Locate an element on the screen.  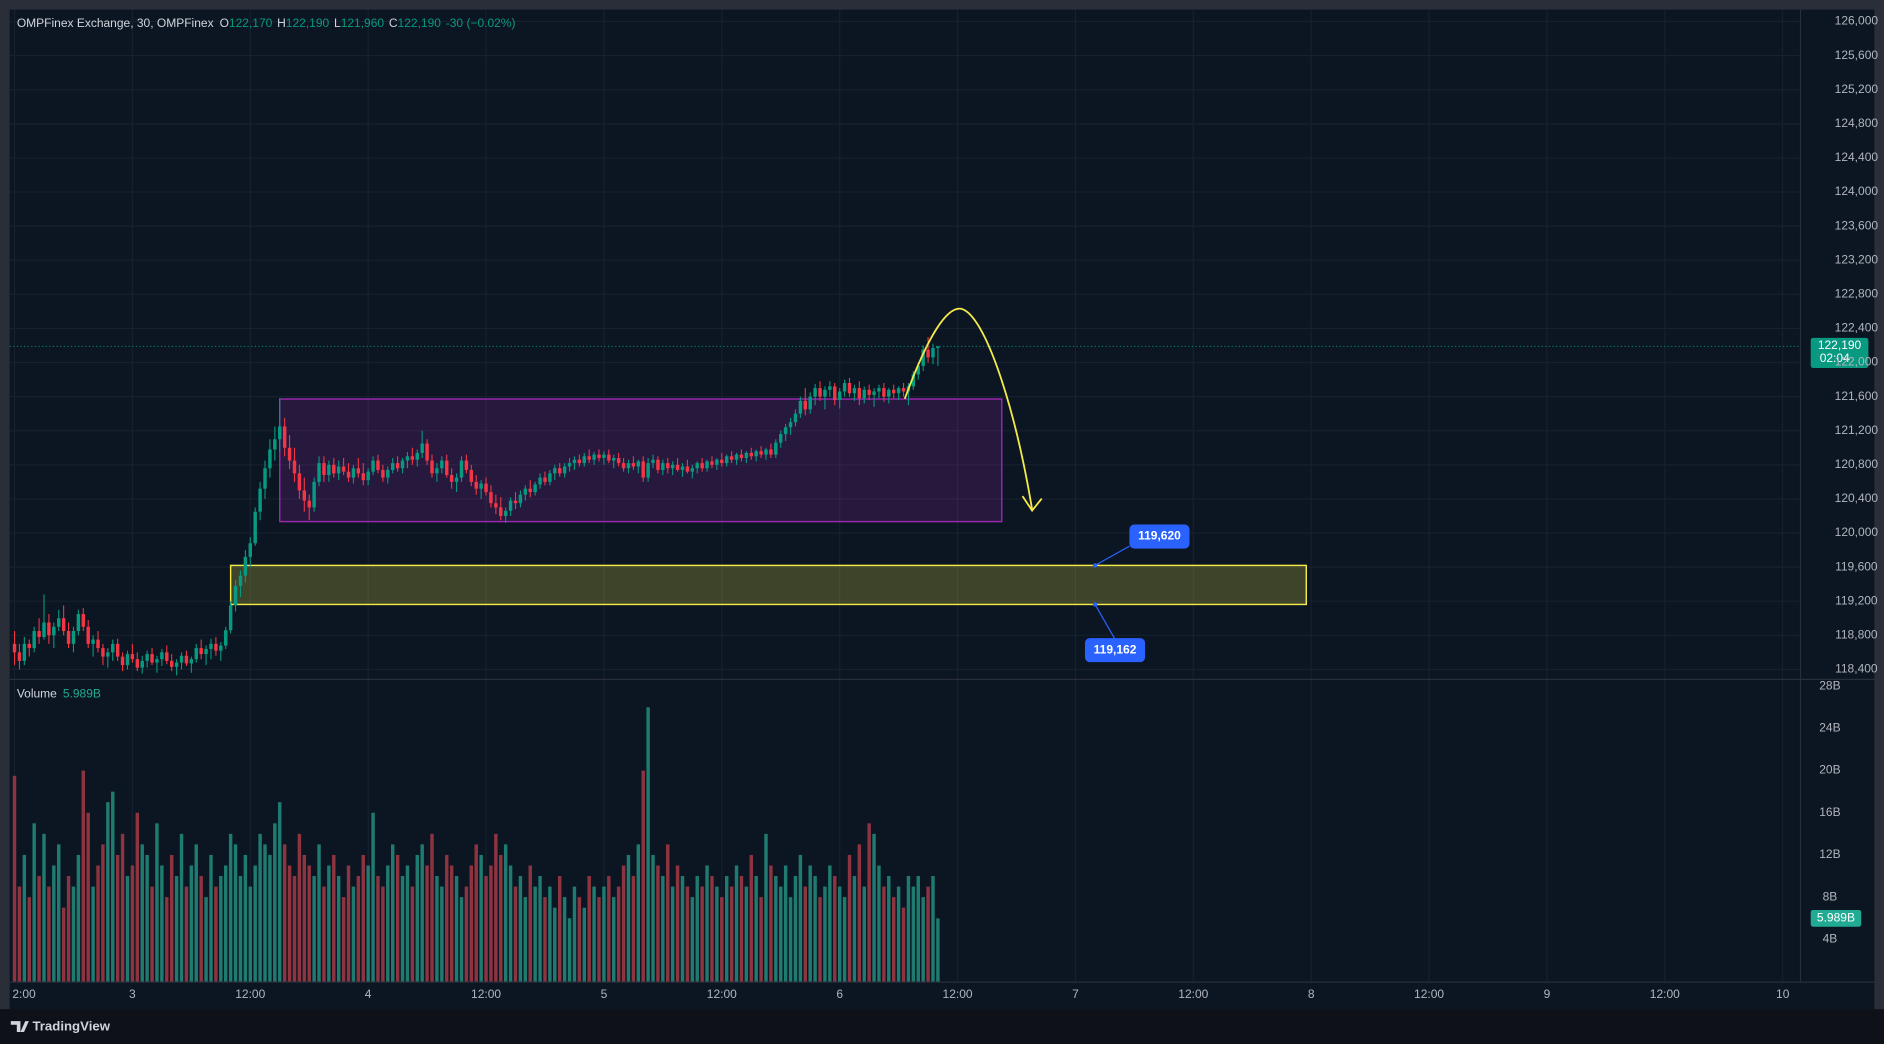
ohlc-value: 121,960 is located at coordinates (363, 23).